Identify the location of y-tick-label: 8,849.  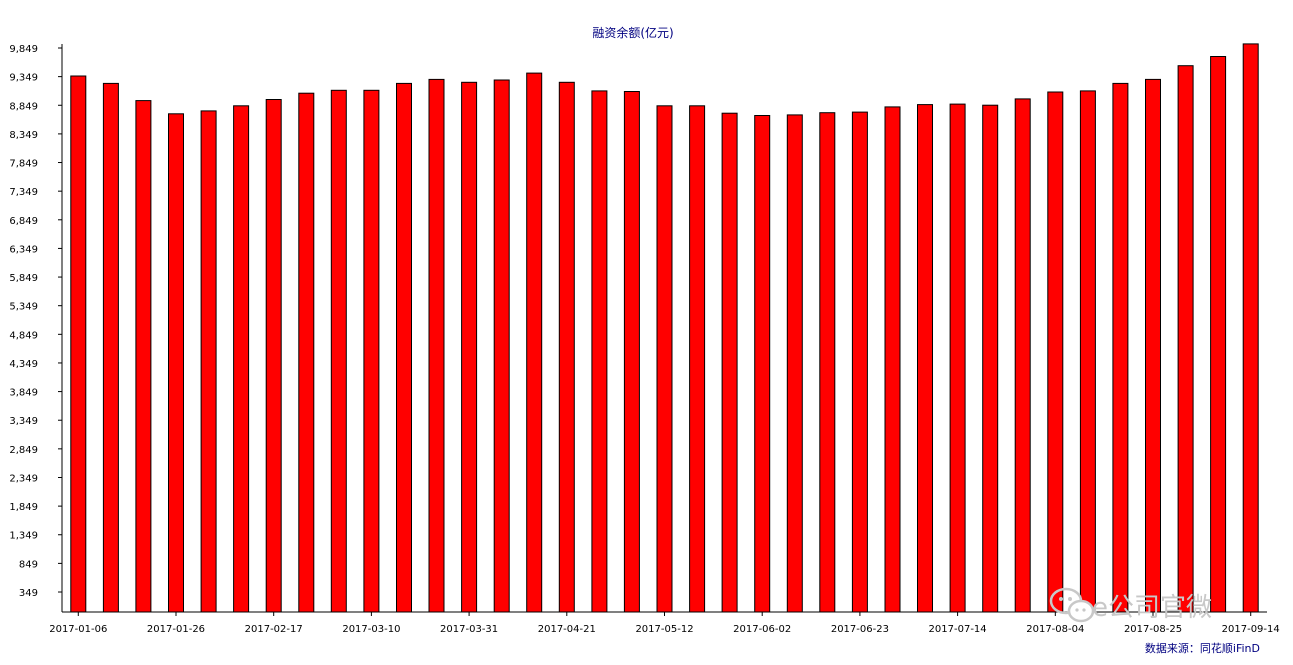
(23, 106).